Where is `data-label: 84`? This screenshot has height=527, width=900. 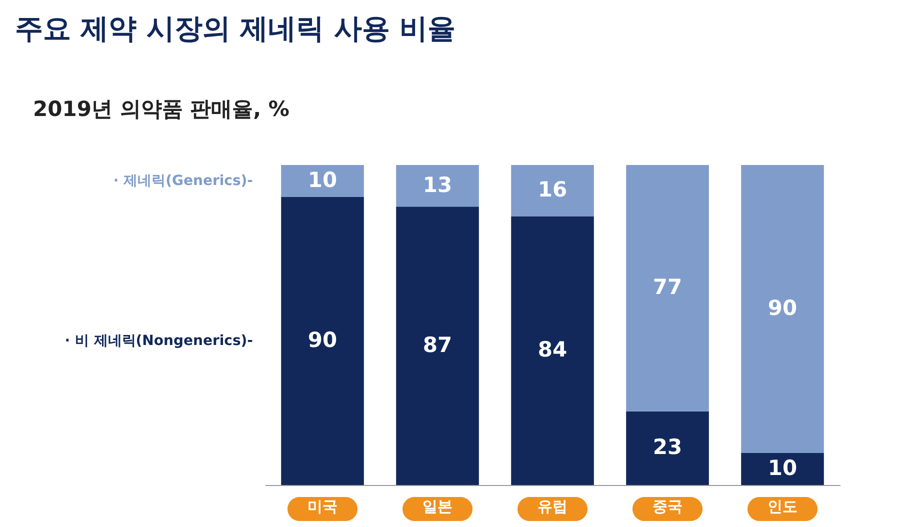
data-label: 84 is located at coordinates (553, 350).